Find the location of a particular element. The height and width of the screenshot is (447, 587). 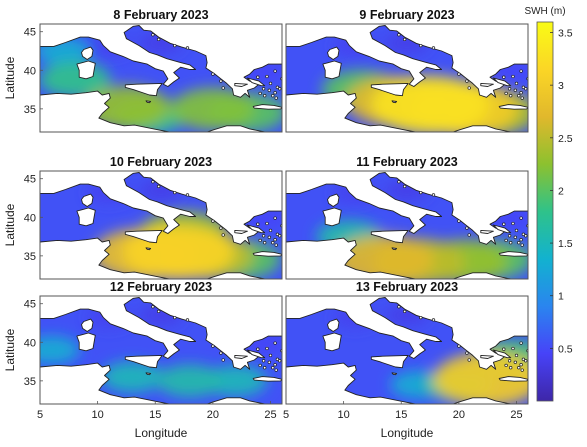

map-panel: 9 February 2023 is located at coordinates (407, 70).